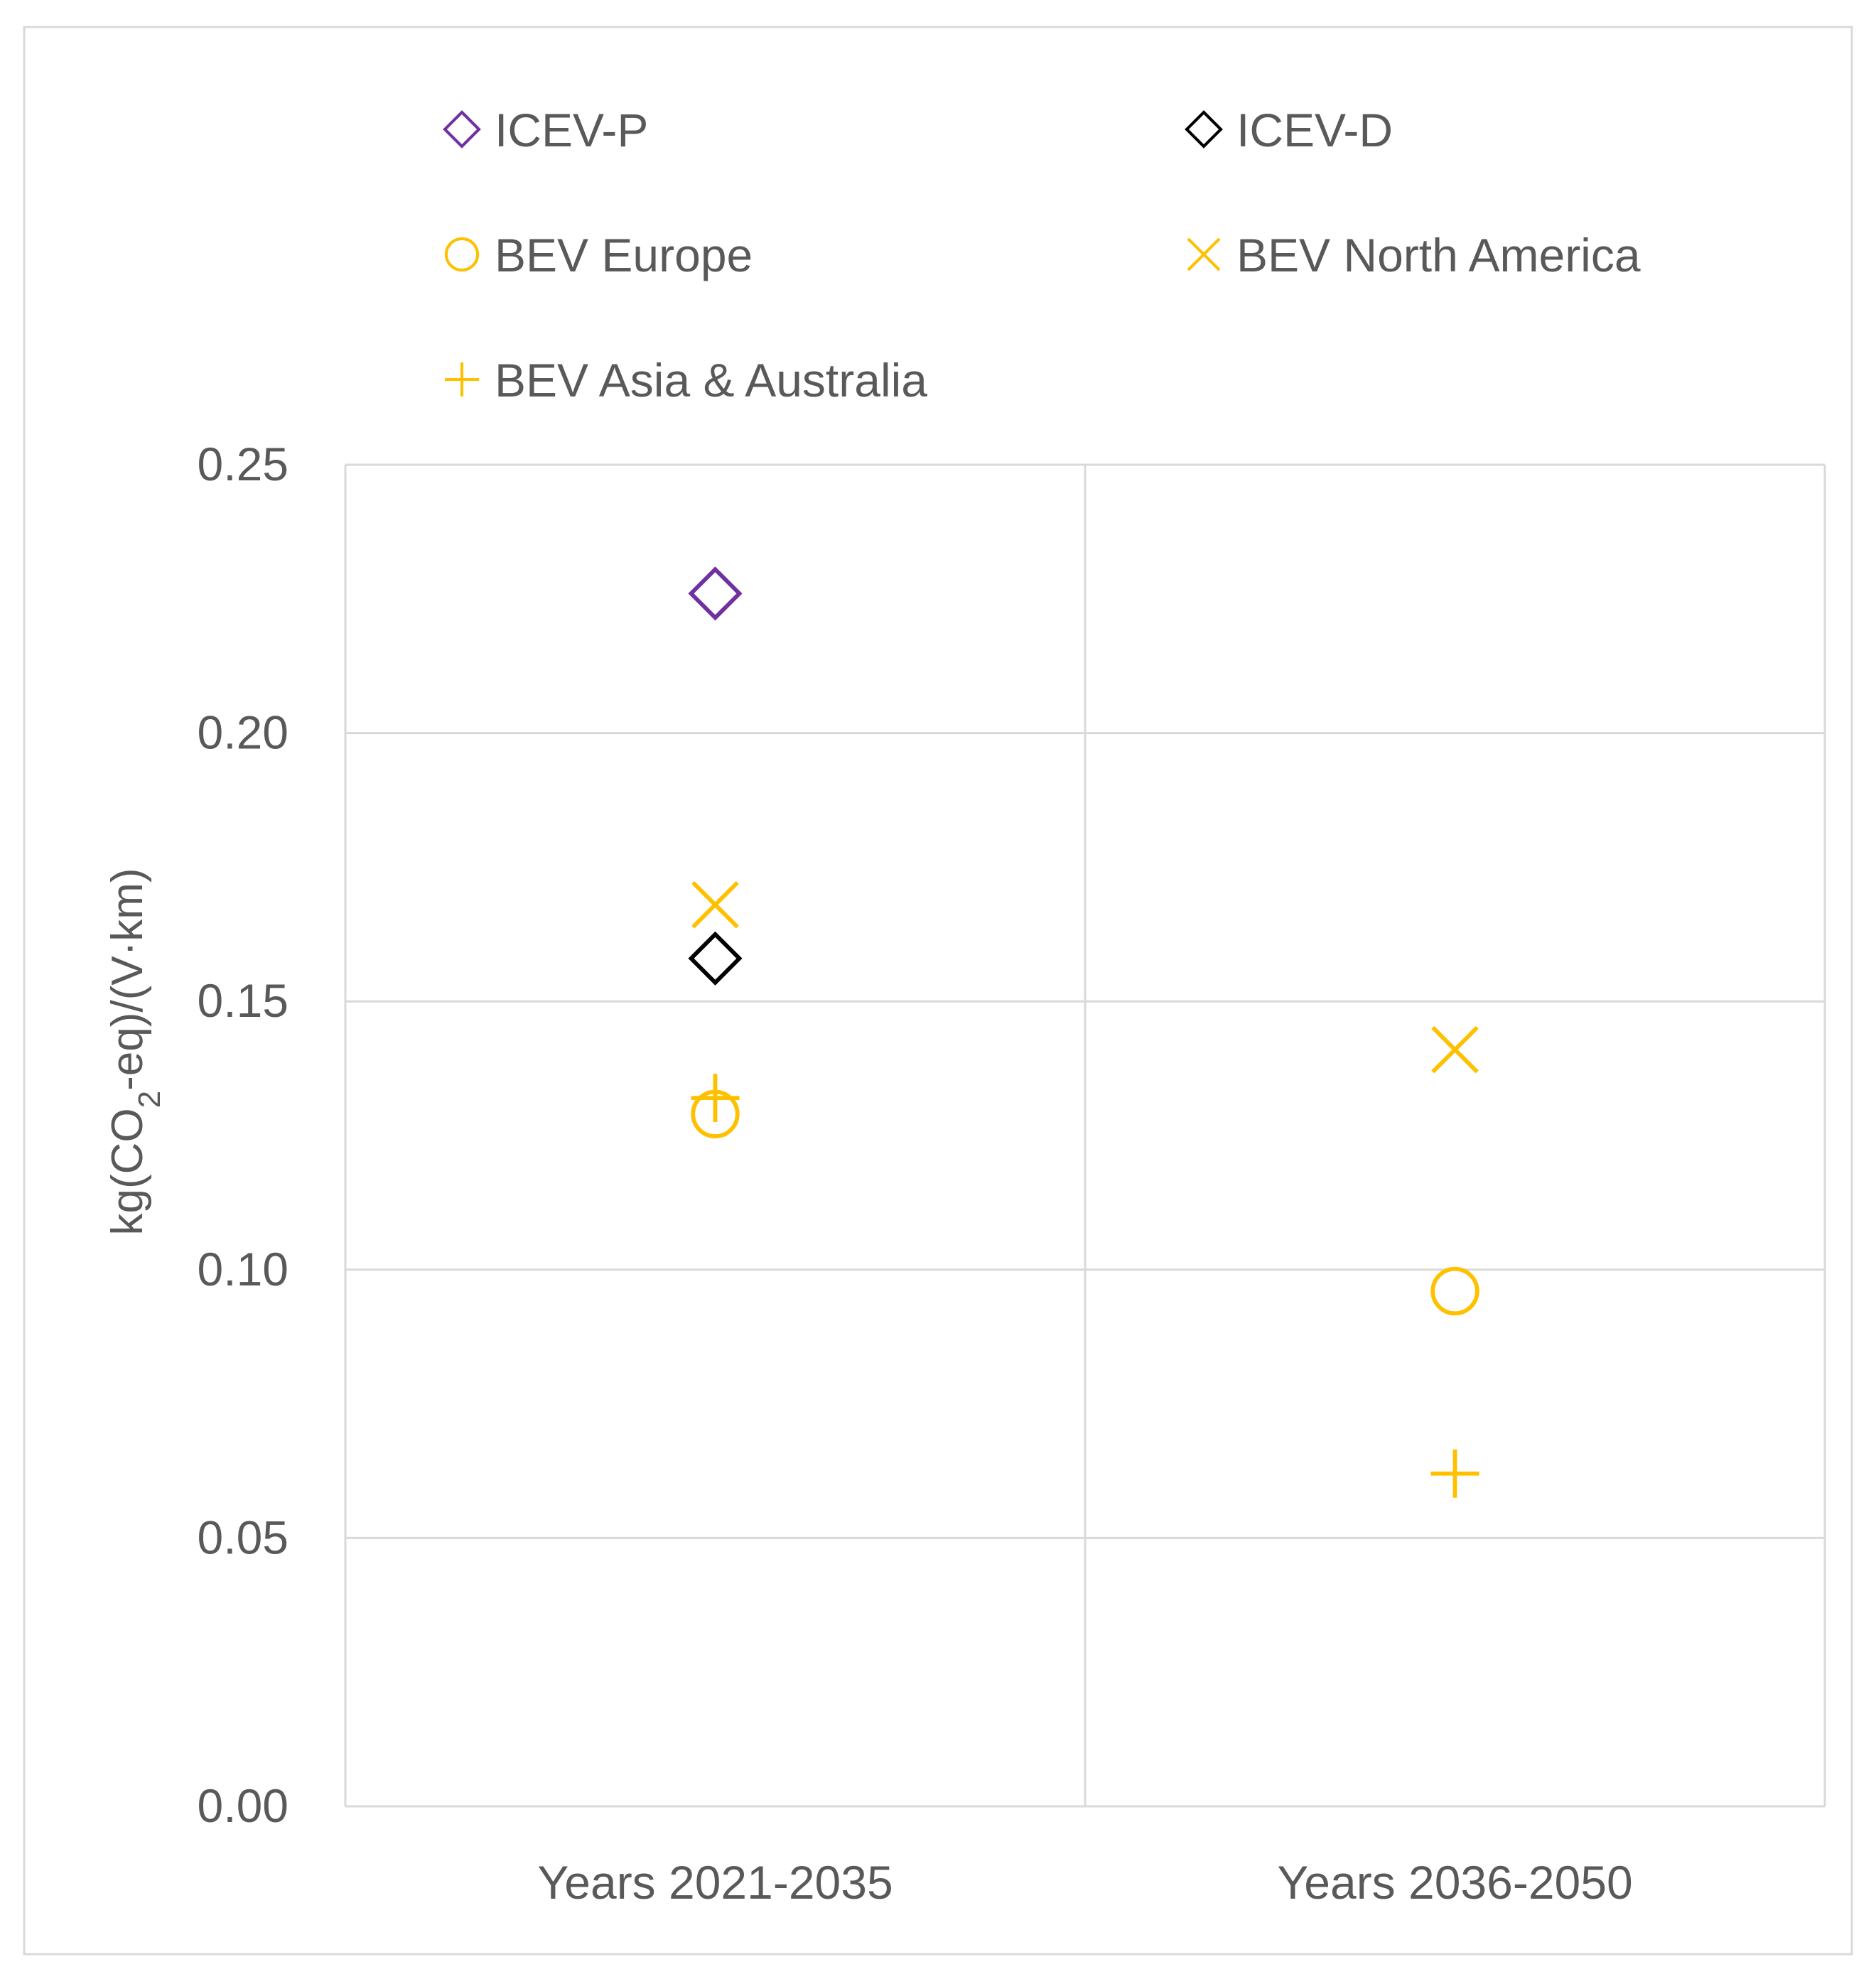  Describe the element at coordinates (1454, 1882) in the screenshot. I see `x-tick-label: Years 2036-2050` at that location.